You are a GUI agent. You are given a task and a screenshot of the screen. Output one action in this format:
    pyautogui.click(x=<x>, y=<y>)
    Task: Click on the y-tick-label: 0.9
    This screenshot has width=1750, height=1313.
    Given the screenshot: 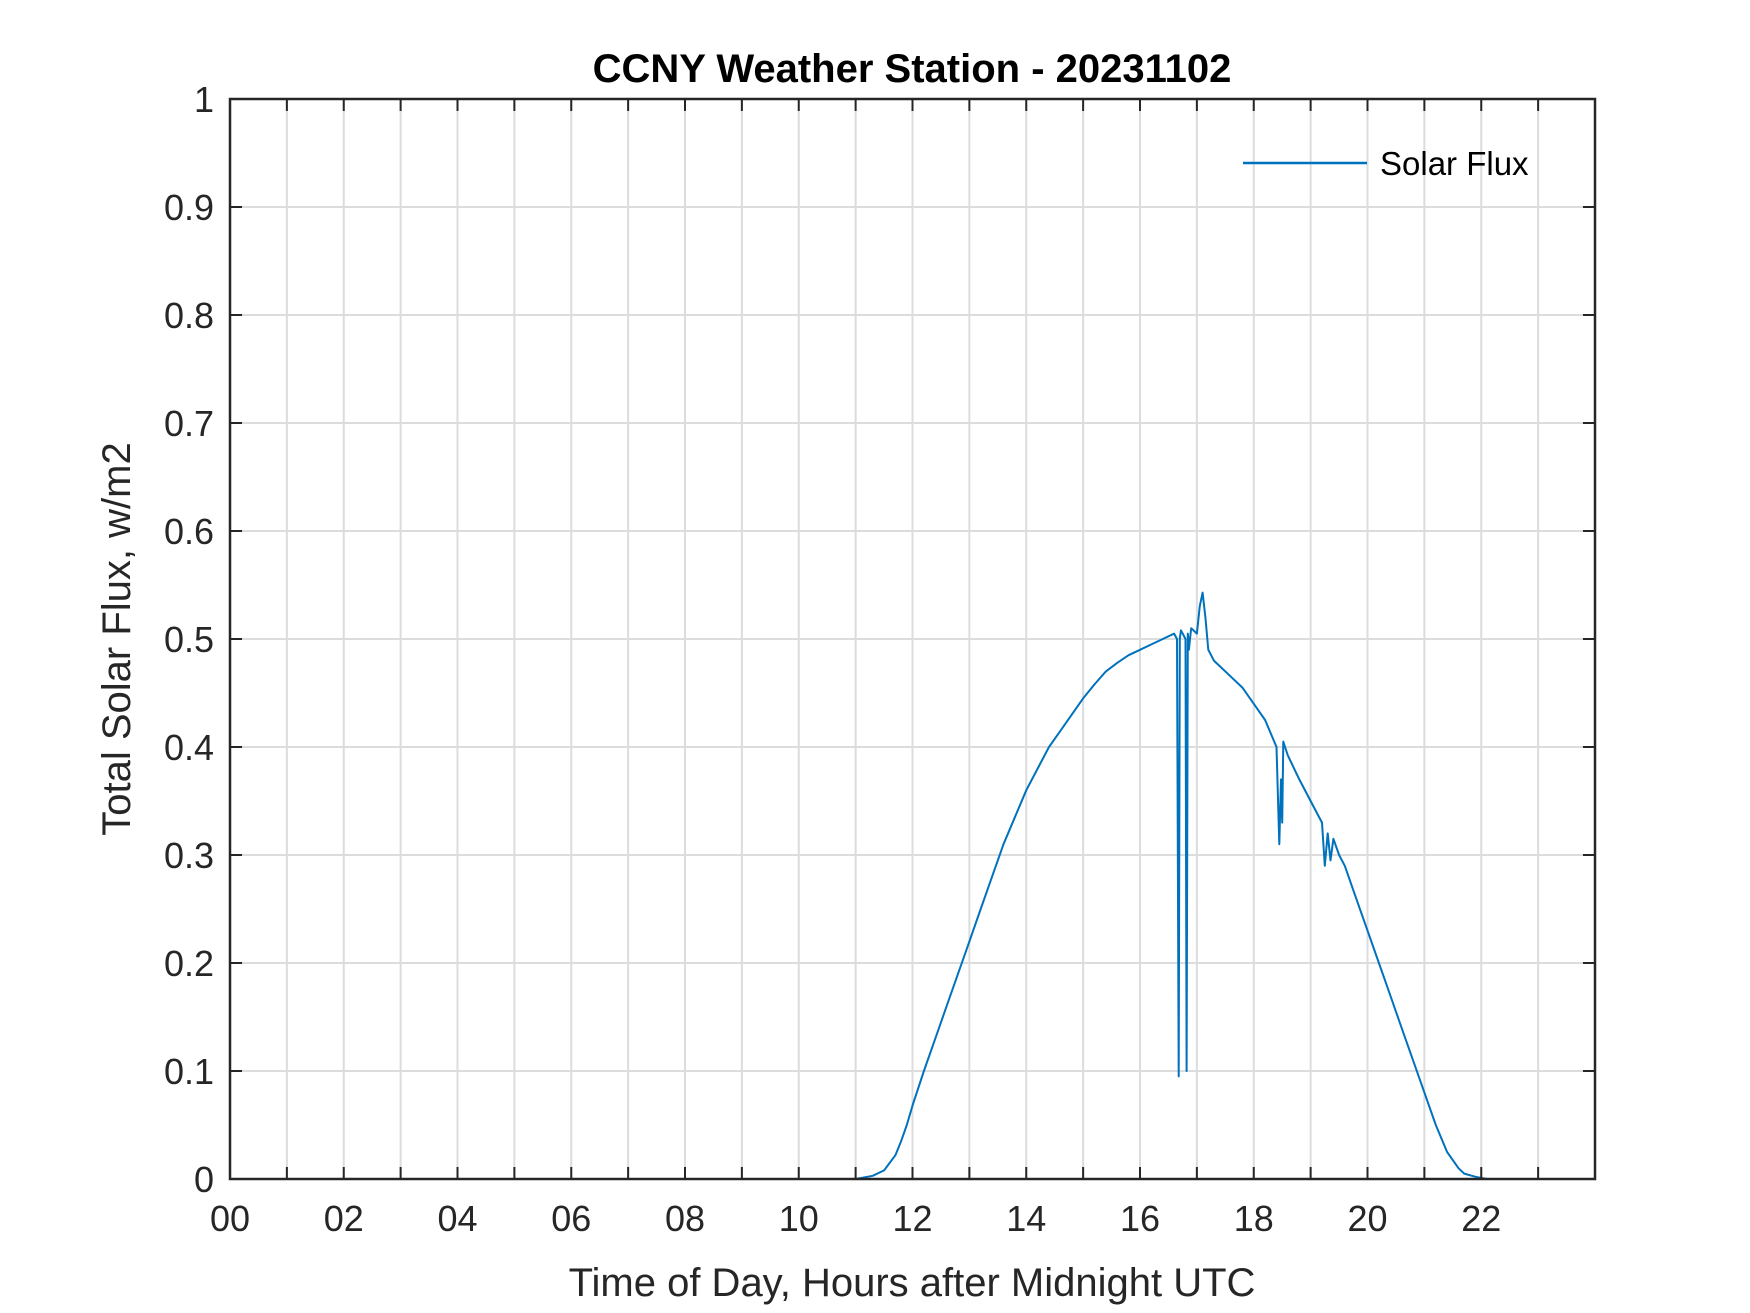 What is the action you would take?
    pyautogui.click(x=189, y=207)
    